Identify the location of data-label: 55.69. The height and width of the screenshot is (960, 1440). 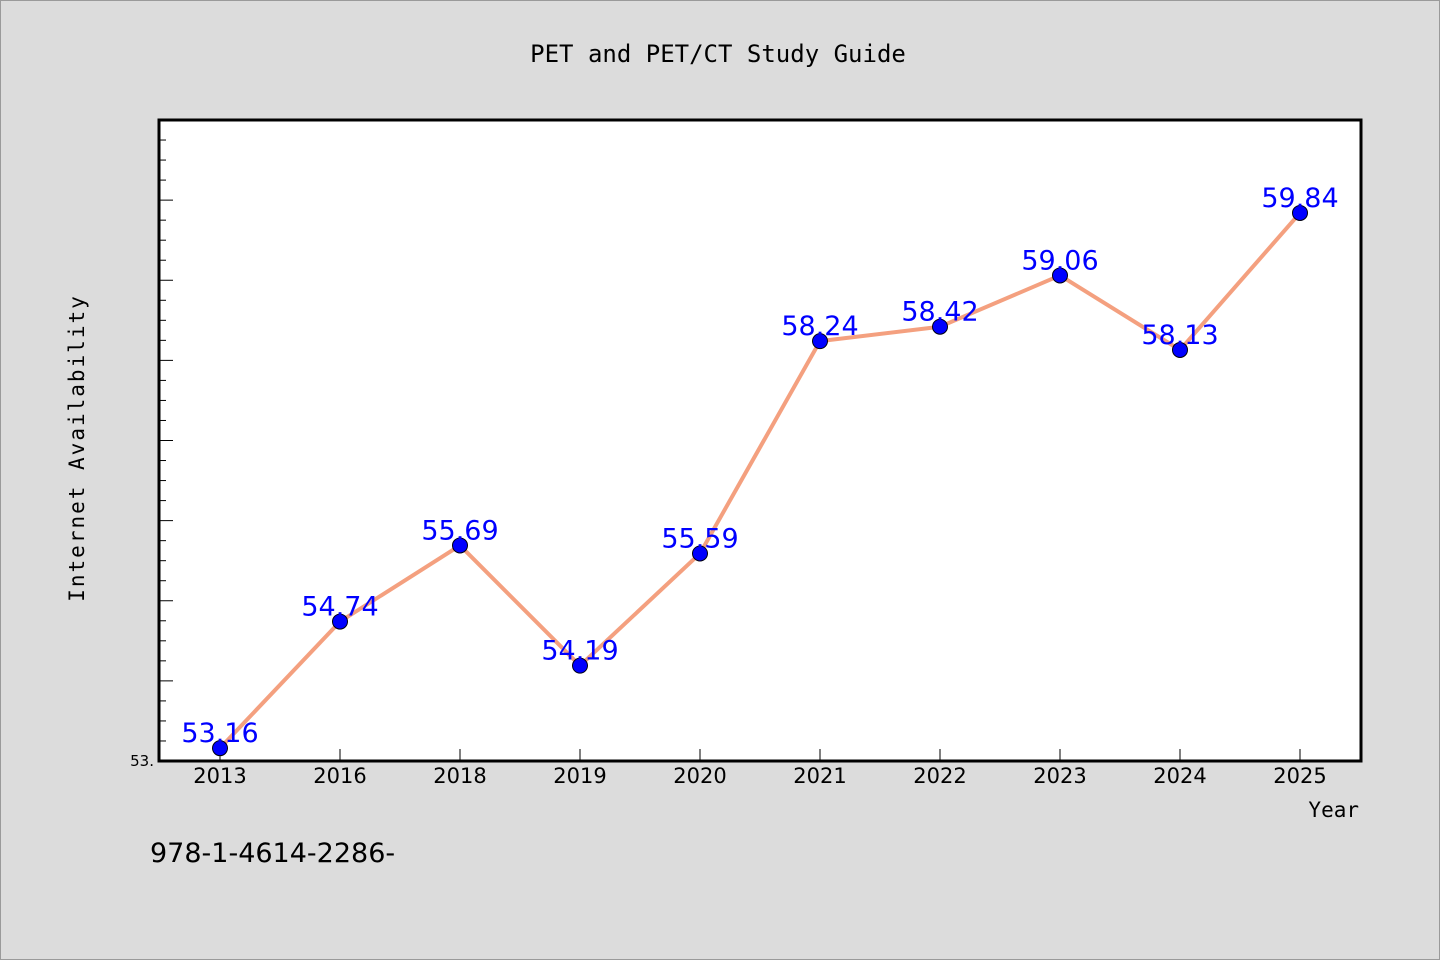
(459, 530).